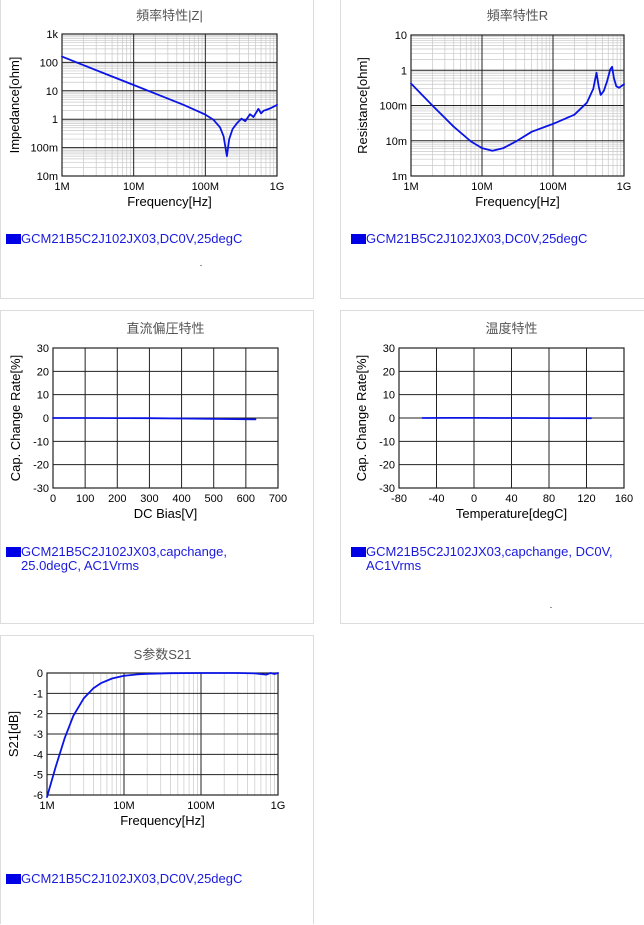  Describe the element at coordinates (399, 177) in the screenshot. I see `y-tick-label: 1m` at that location.